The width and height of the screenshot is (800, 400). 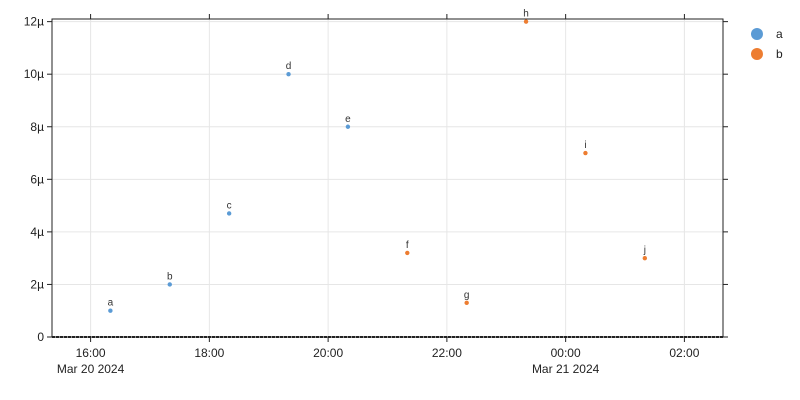 What do you see at coordinates (91, 369) in the screenshot?
I see `x-tick-date-label: Mar 20 2024` at bounding box center [91, 369].